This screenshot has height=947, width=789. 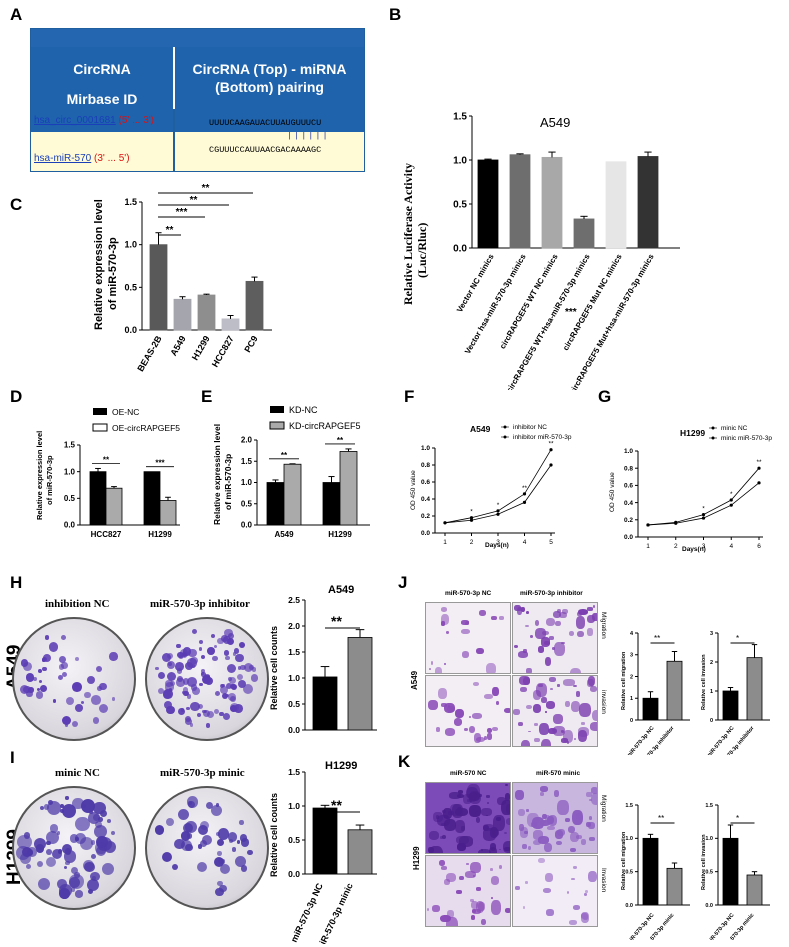 I want to click on panel-g-legend-2: minic miR-570-3p, so click(x=746, y=438).